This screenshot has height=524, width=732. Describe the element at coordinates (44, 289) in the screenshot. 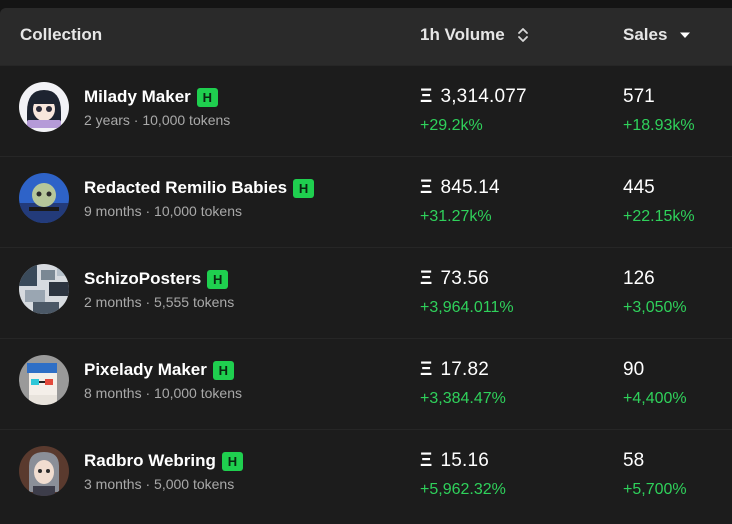

I see `avatar-schizoposters` at that location.